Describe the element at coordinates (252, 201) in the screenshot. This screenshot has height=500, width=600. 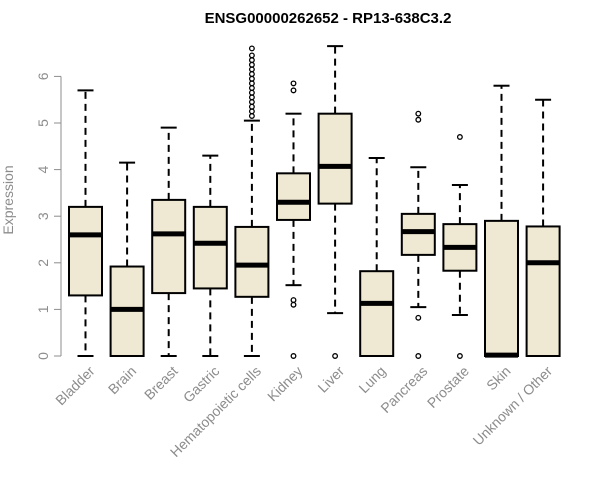
I see `box-hematopoietic-cells` at that location.